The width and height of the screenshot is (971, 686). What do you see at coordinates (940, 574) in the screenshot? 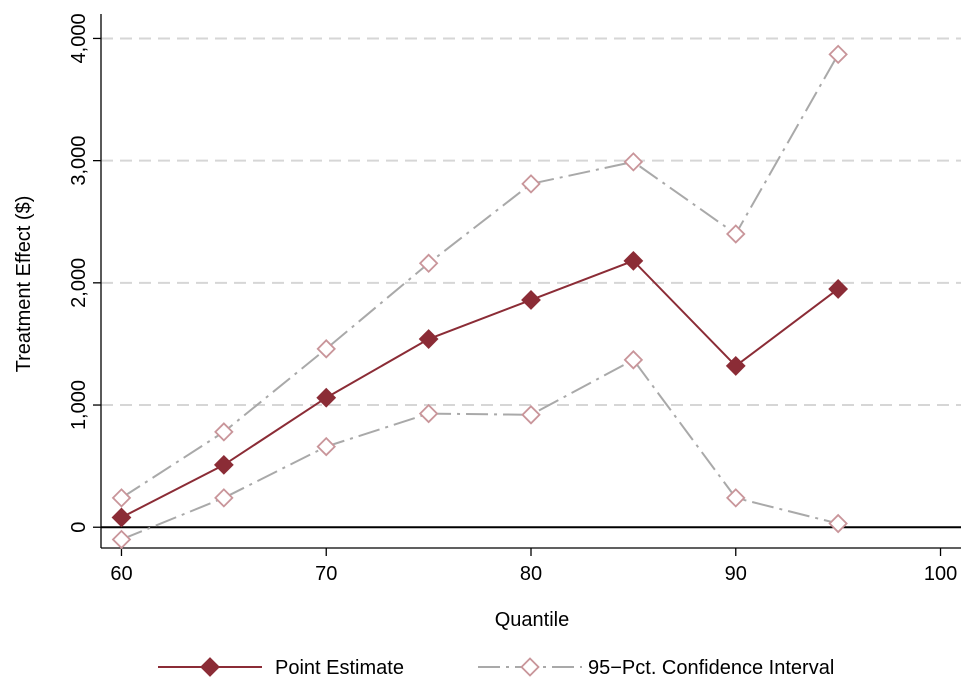
I see `x-tick-label-100: 100` at bounding box center [940, 574].